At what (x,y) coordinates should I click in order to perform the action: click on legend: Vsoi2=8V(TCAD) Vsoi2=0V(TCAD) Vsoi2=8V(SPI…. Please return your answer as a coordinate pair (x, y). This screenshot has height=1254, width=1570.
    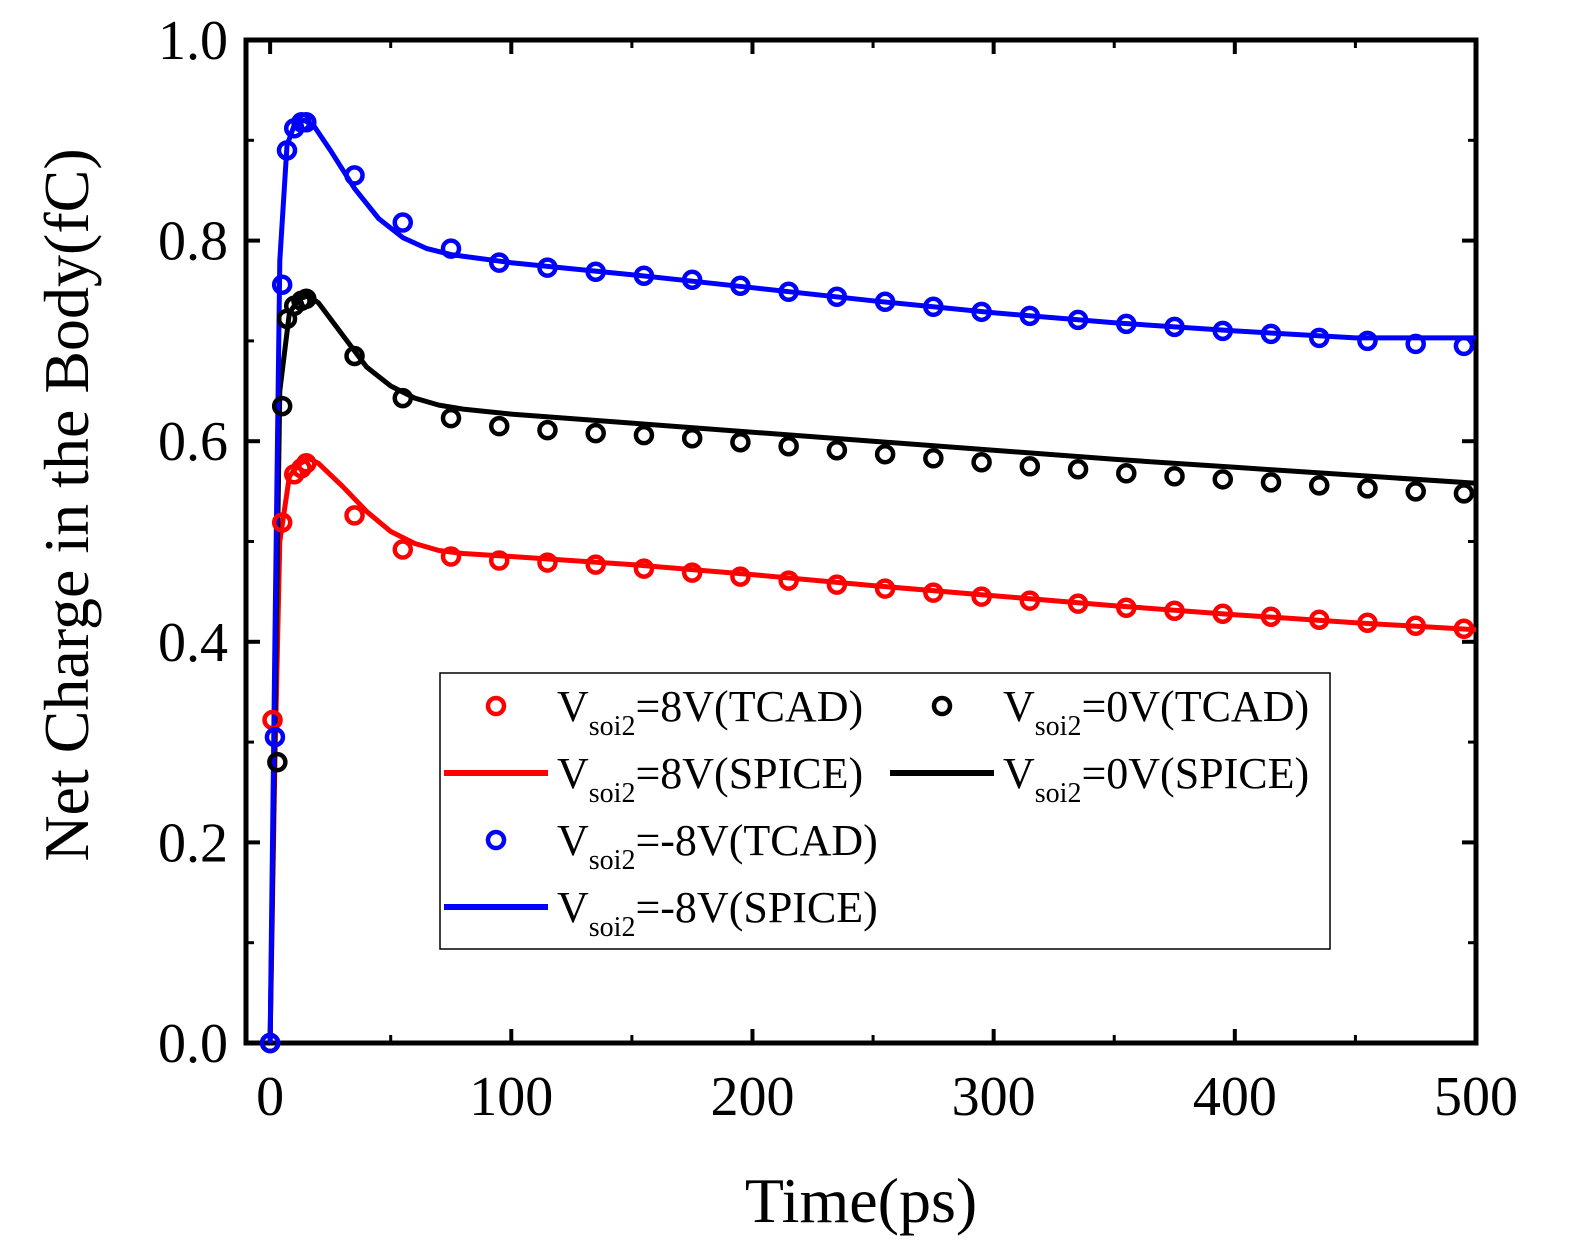
    Looking at the image, I should click on (885, 811).